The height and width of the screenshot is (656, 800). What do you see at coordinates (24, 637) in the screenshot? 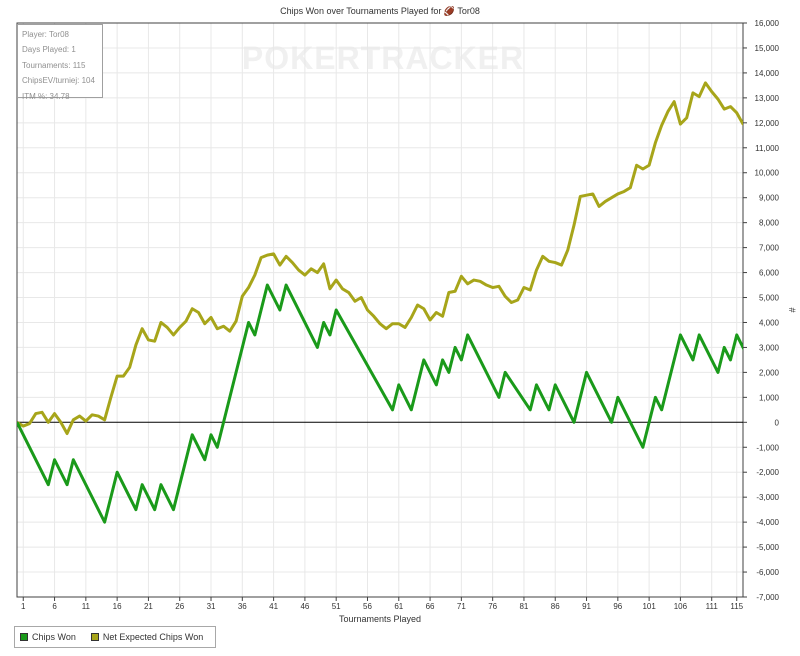
I see `legend-swatch-chips-won` at bounding box center [24, 637].